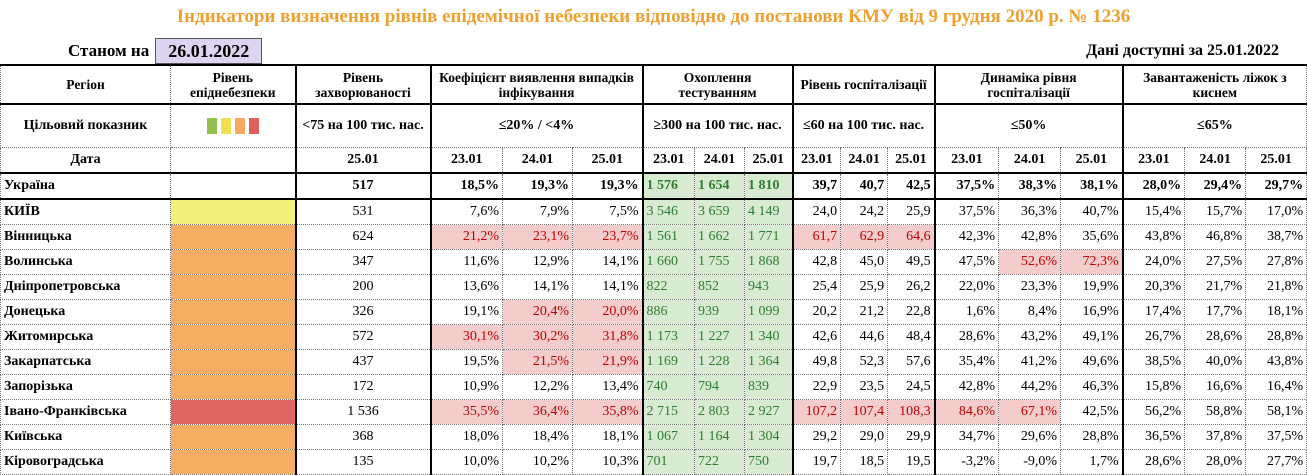 The width and height of the screenshot is (1307, 475). I want to click on value: 29,4%, so click(1215, 186).